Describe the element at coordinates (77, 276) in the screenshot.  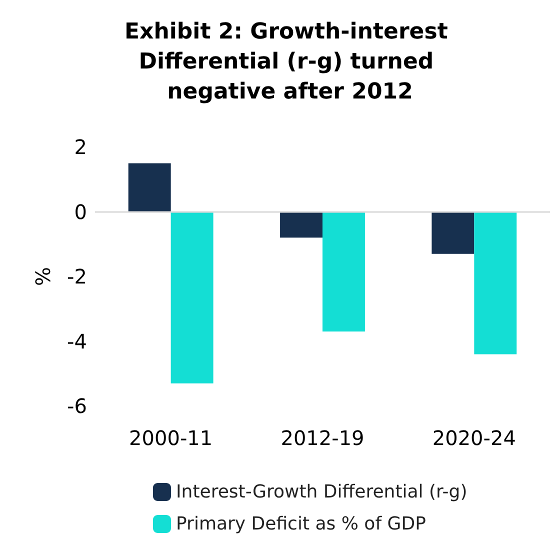
I see `y-tick-label: -2` at that location.